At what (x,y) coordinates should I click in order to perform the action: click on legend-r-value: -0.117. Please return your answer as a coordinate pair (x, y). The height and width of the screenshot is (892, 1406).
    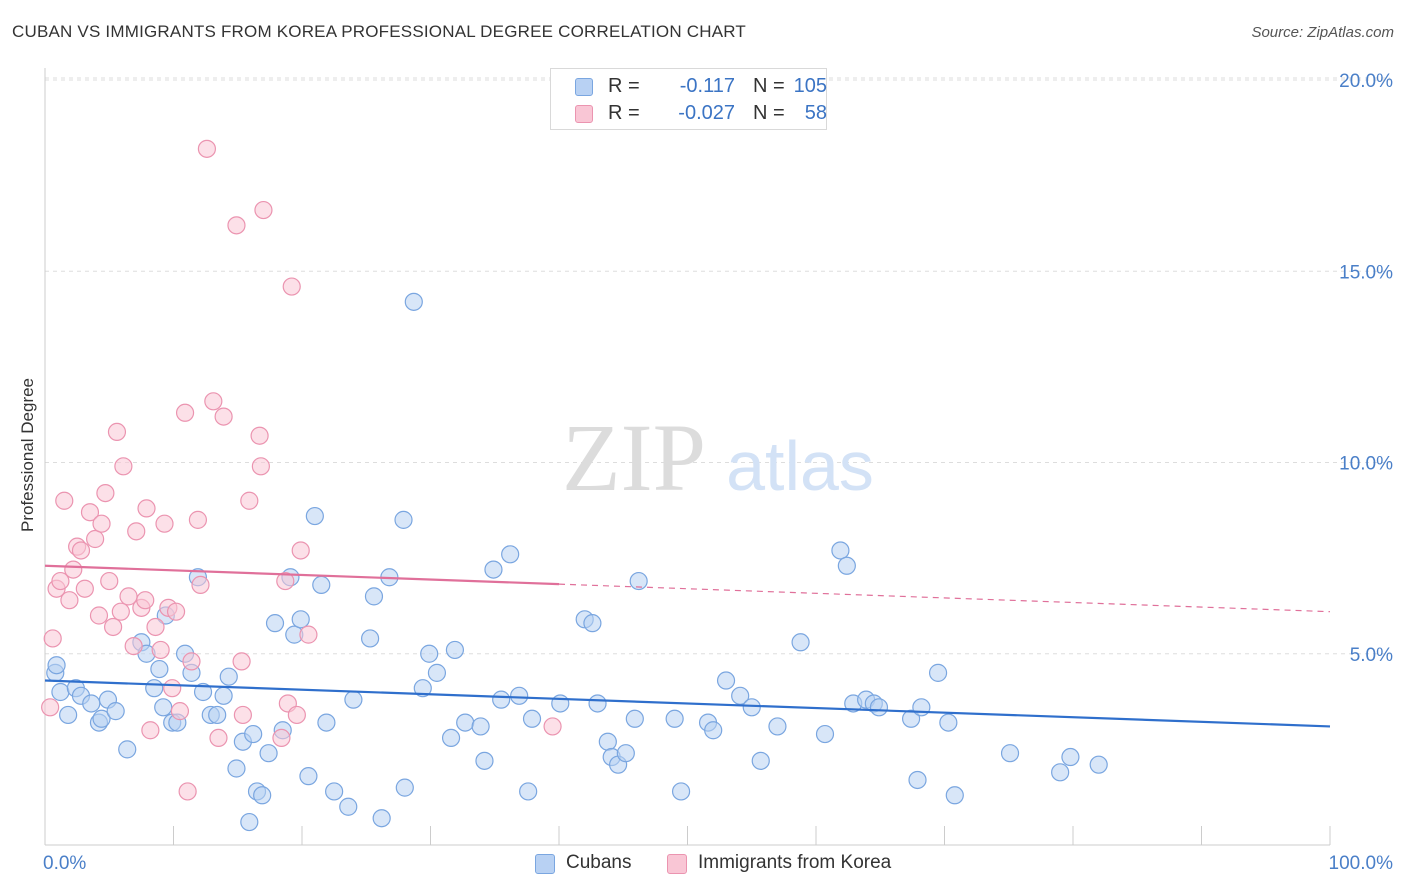
    Looking at the image, I should click on (707, 86).